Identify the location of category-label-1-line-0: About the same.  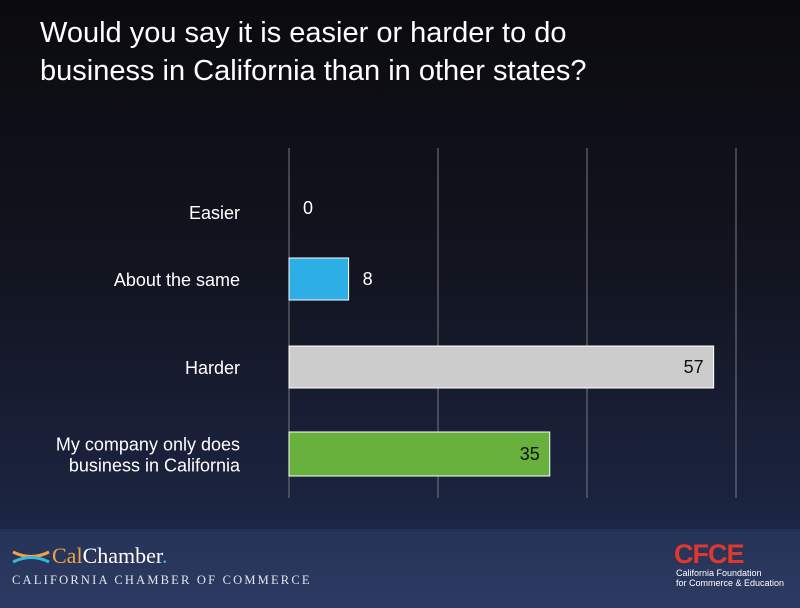
(177, 280).